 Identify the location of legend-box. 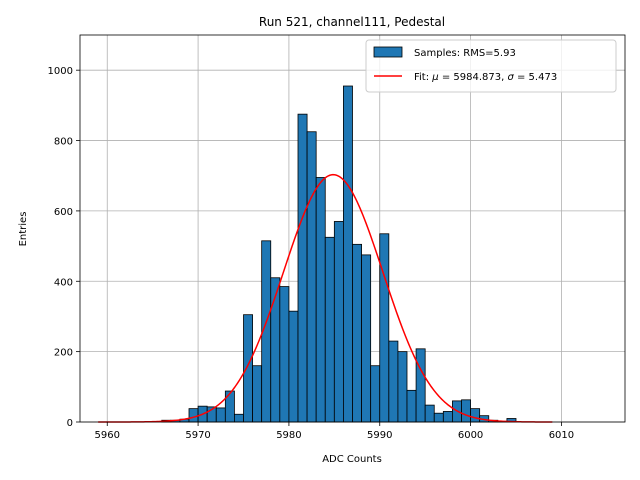
(491, 66).